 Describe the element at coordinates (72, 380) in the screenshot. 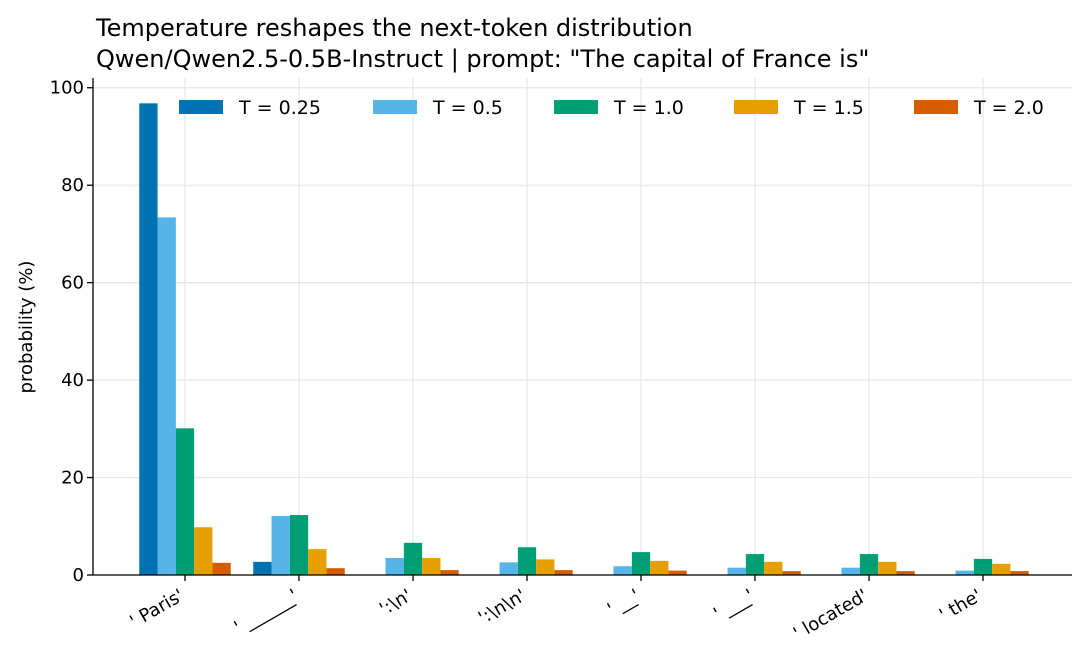

I see `y-tick-label: 40` at that location.